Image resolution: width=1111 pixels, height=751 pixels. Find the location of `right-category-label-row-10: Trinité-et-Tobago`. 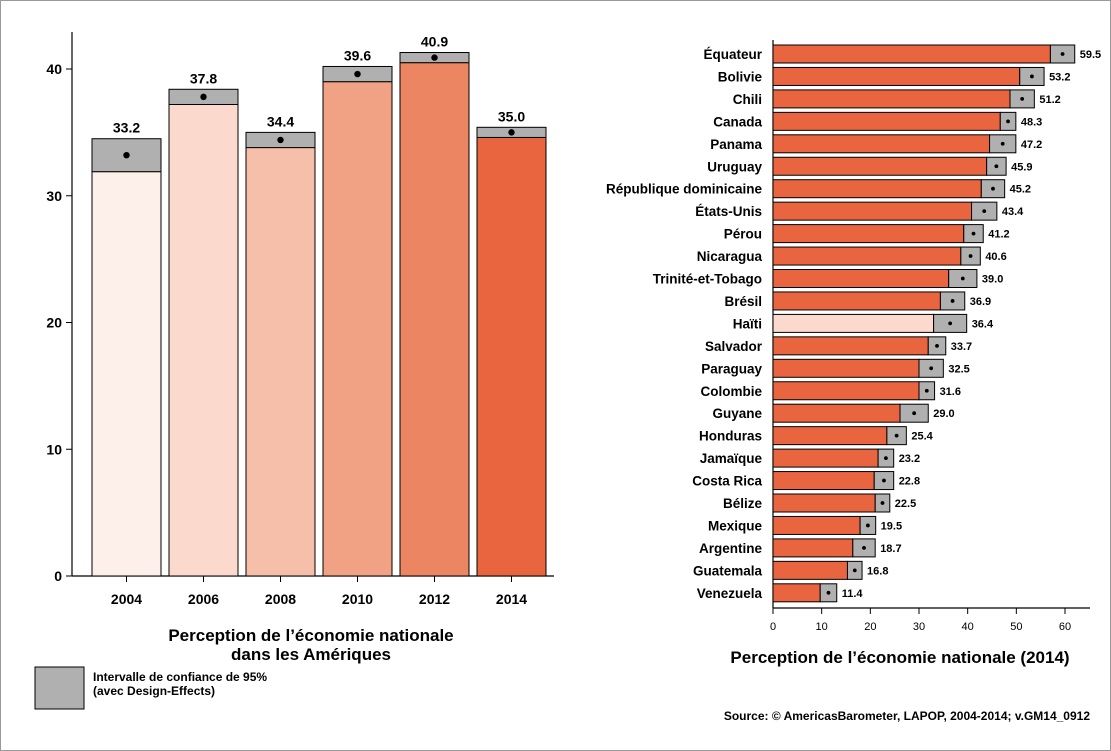

right-category-label-row-10: Trinité-et-Tobago is located at coordinates (707, 279).